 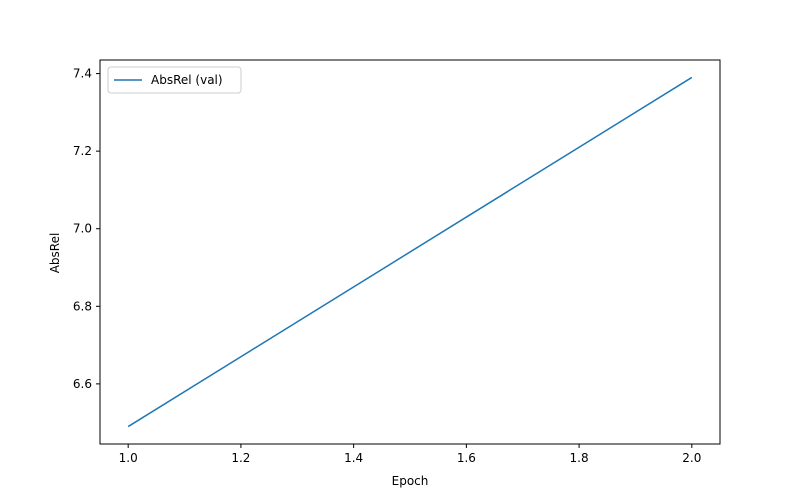 What do you see at coordinates (691, 458) in the screenshot?
I see `x-tick-label: 2.0` at bounding box center [691, 458].